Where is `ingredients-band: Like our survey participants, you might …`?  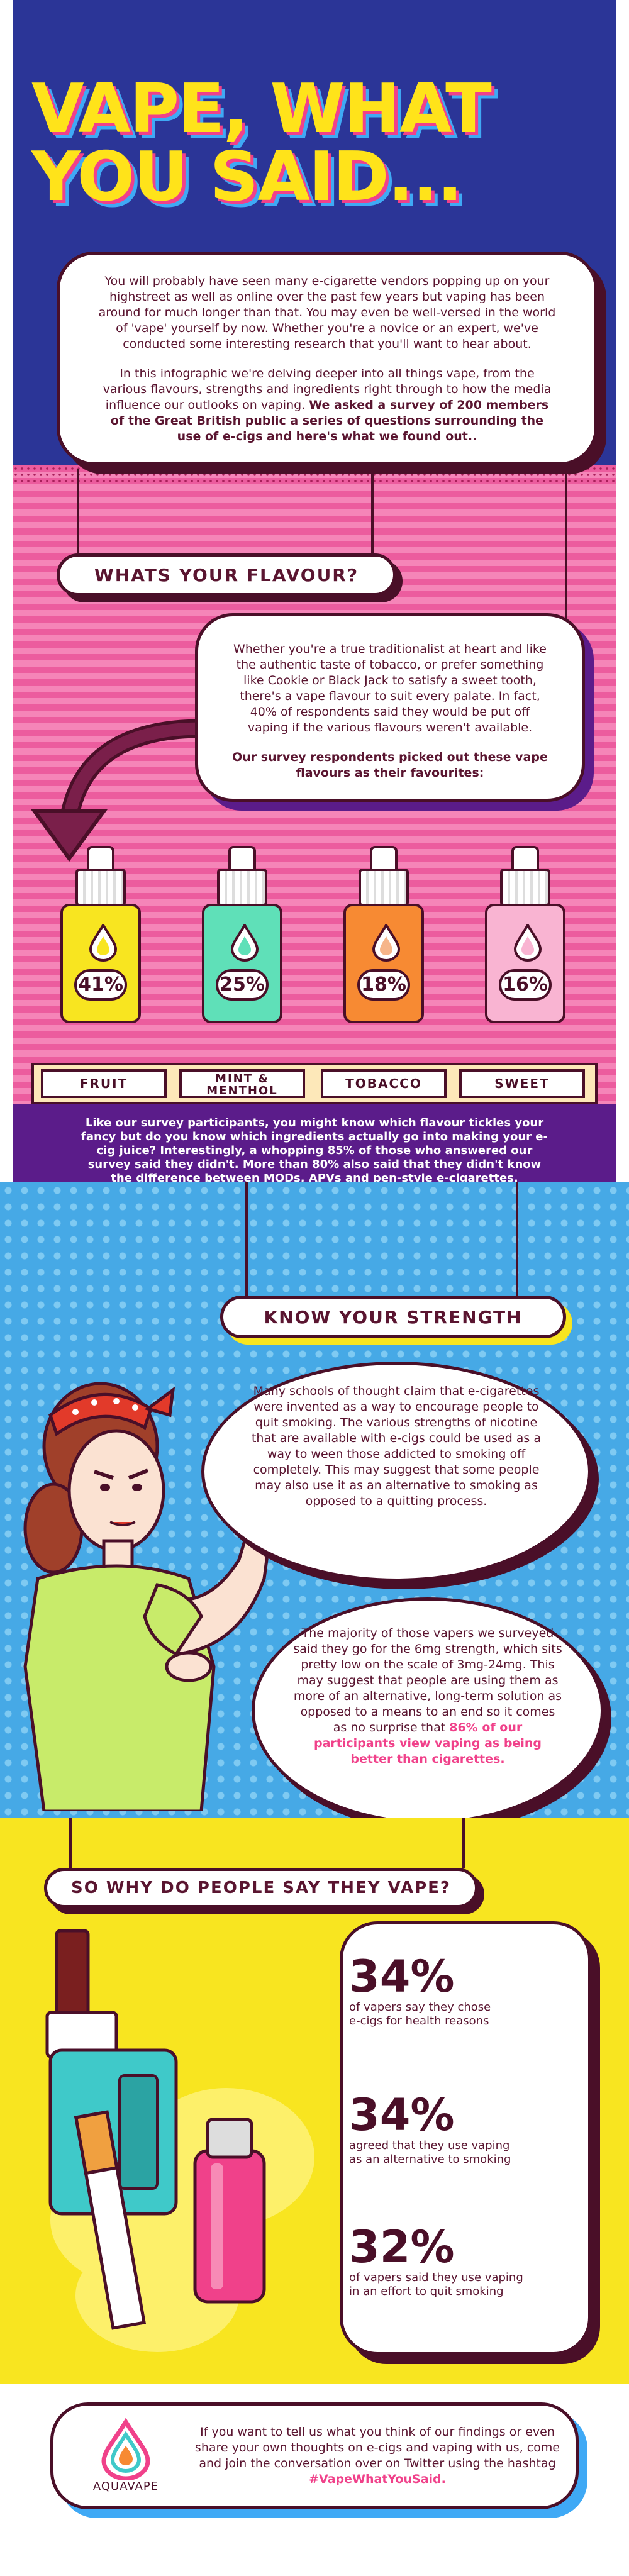
ingredients-band: Like our survey participants, you might … is located at coordinates (314, 1144).